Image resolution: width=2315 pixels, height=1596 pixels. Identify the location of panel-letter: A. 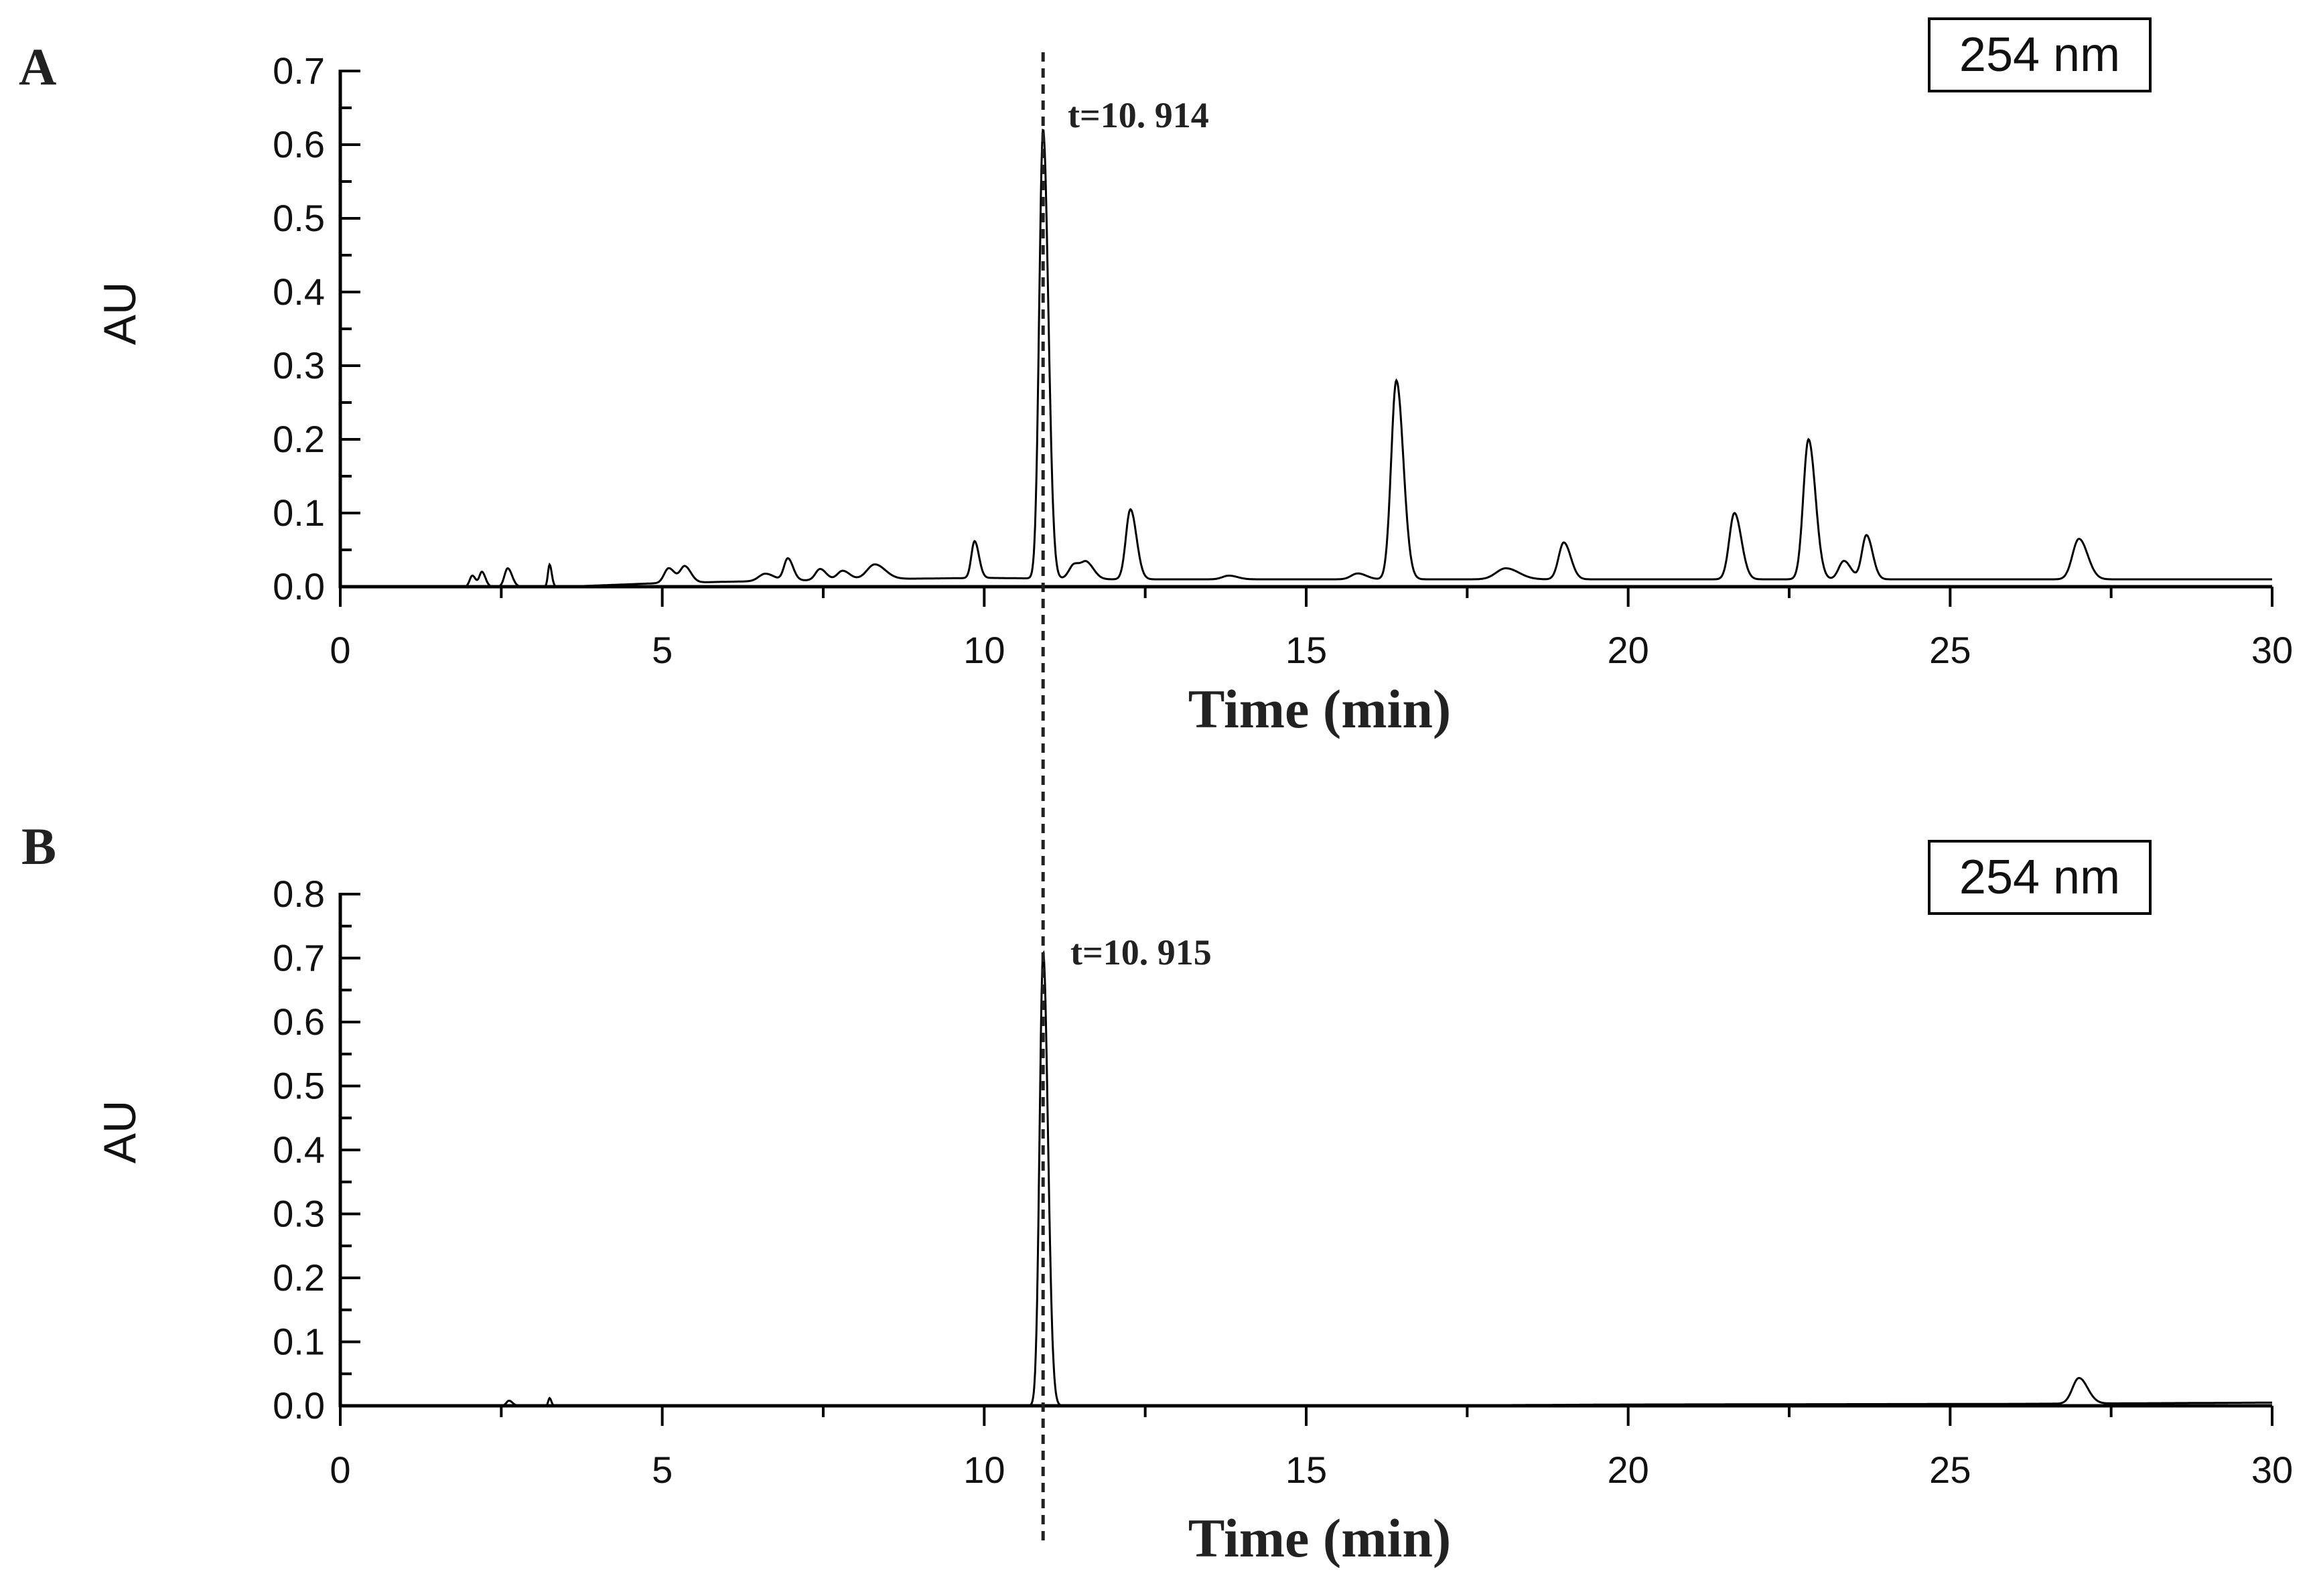
(37, 67).